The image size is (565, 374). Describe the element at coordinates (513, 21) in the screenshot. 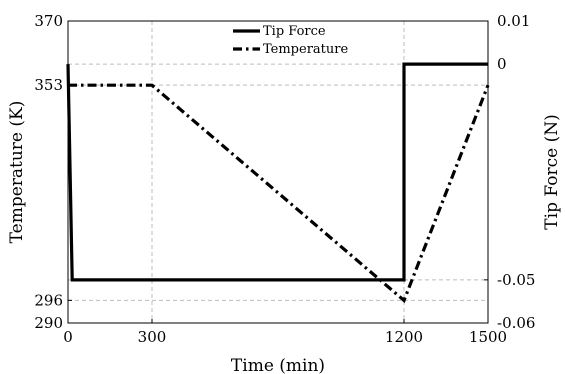

I see `y-right-tick-label: 0.01` at that location.